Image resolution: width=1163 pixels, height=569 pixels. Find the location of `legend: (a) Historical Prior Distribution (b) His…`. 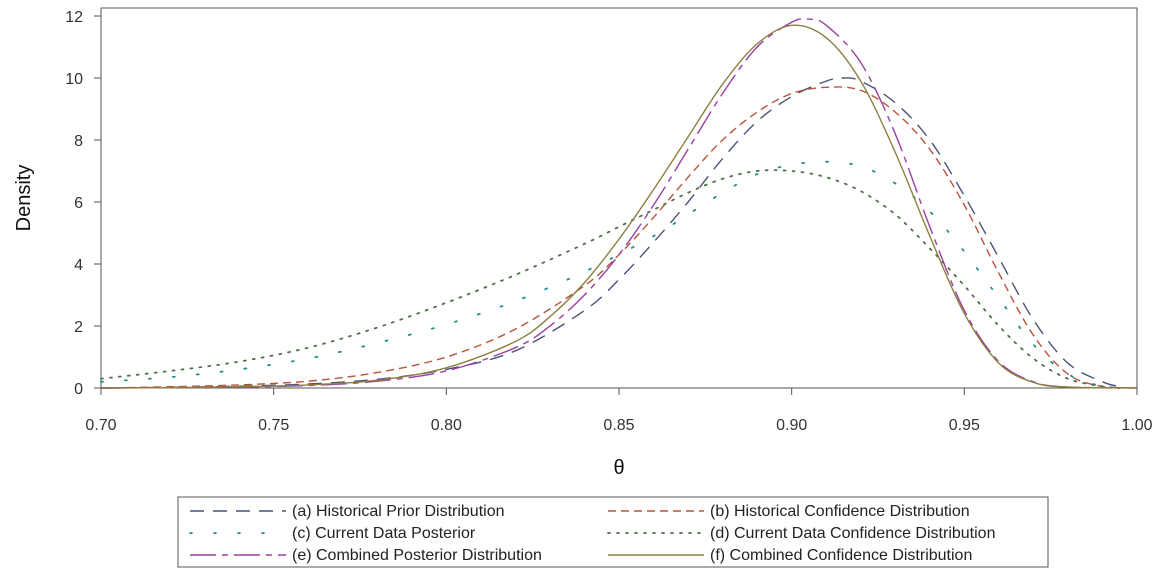

legend: (a) Historical Prior Distribution (b) His… is located at coordinates (613, 532).